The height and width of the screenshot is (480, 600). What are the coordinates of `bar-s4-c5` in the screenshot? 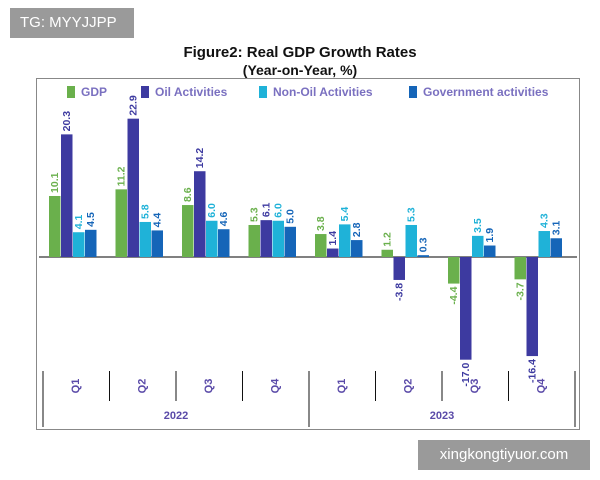 It's located at (357, 248).